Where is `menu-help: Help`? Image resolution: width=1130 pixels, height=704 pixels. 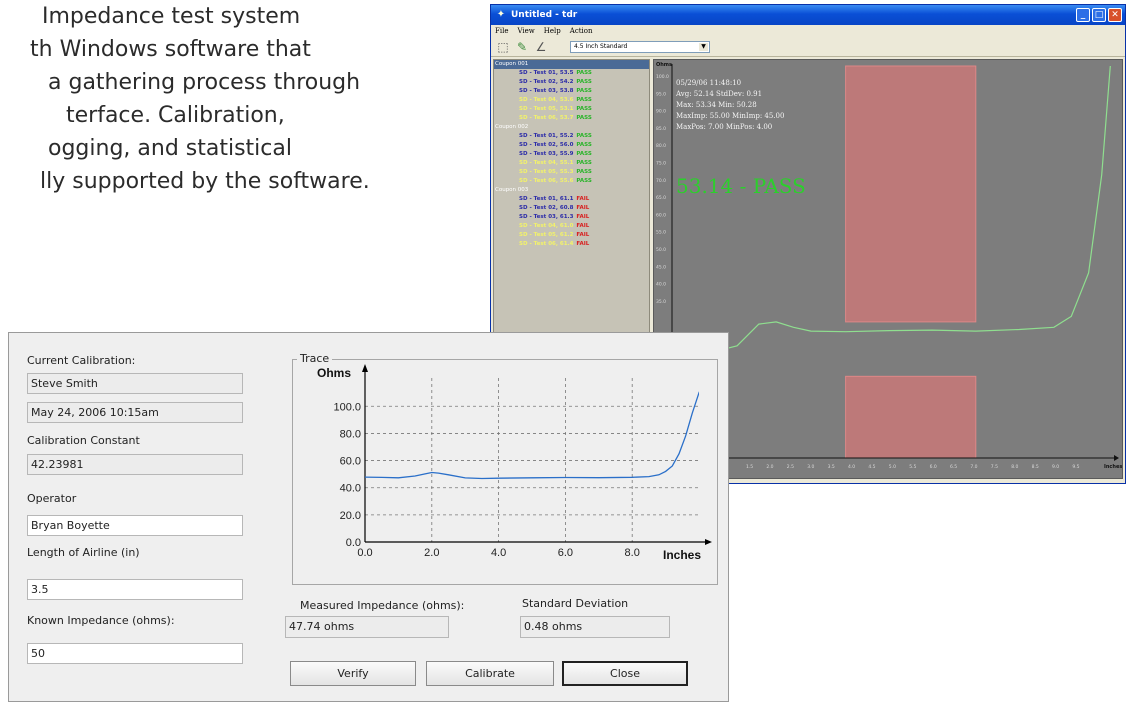 menu-help: Help is located at coordinates (552, 31).